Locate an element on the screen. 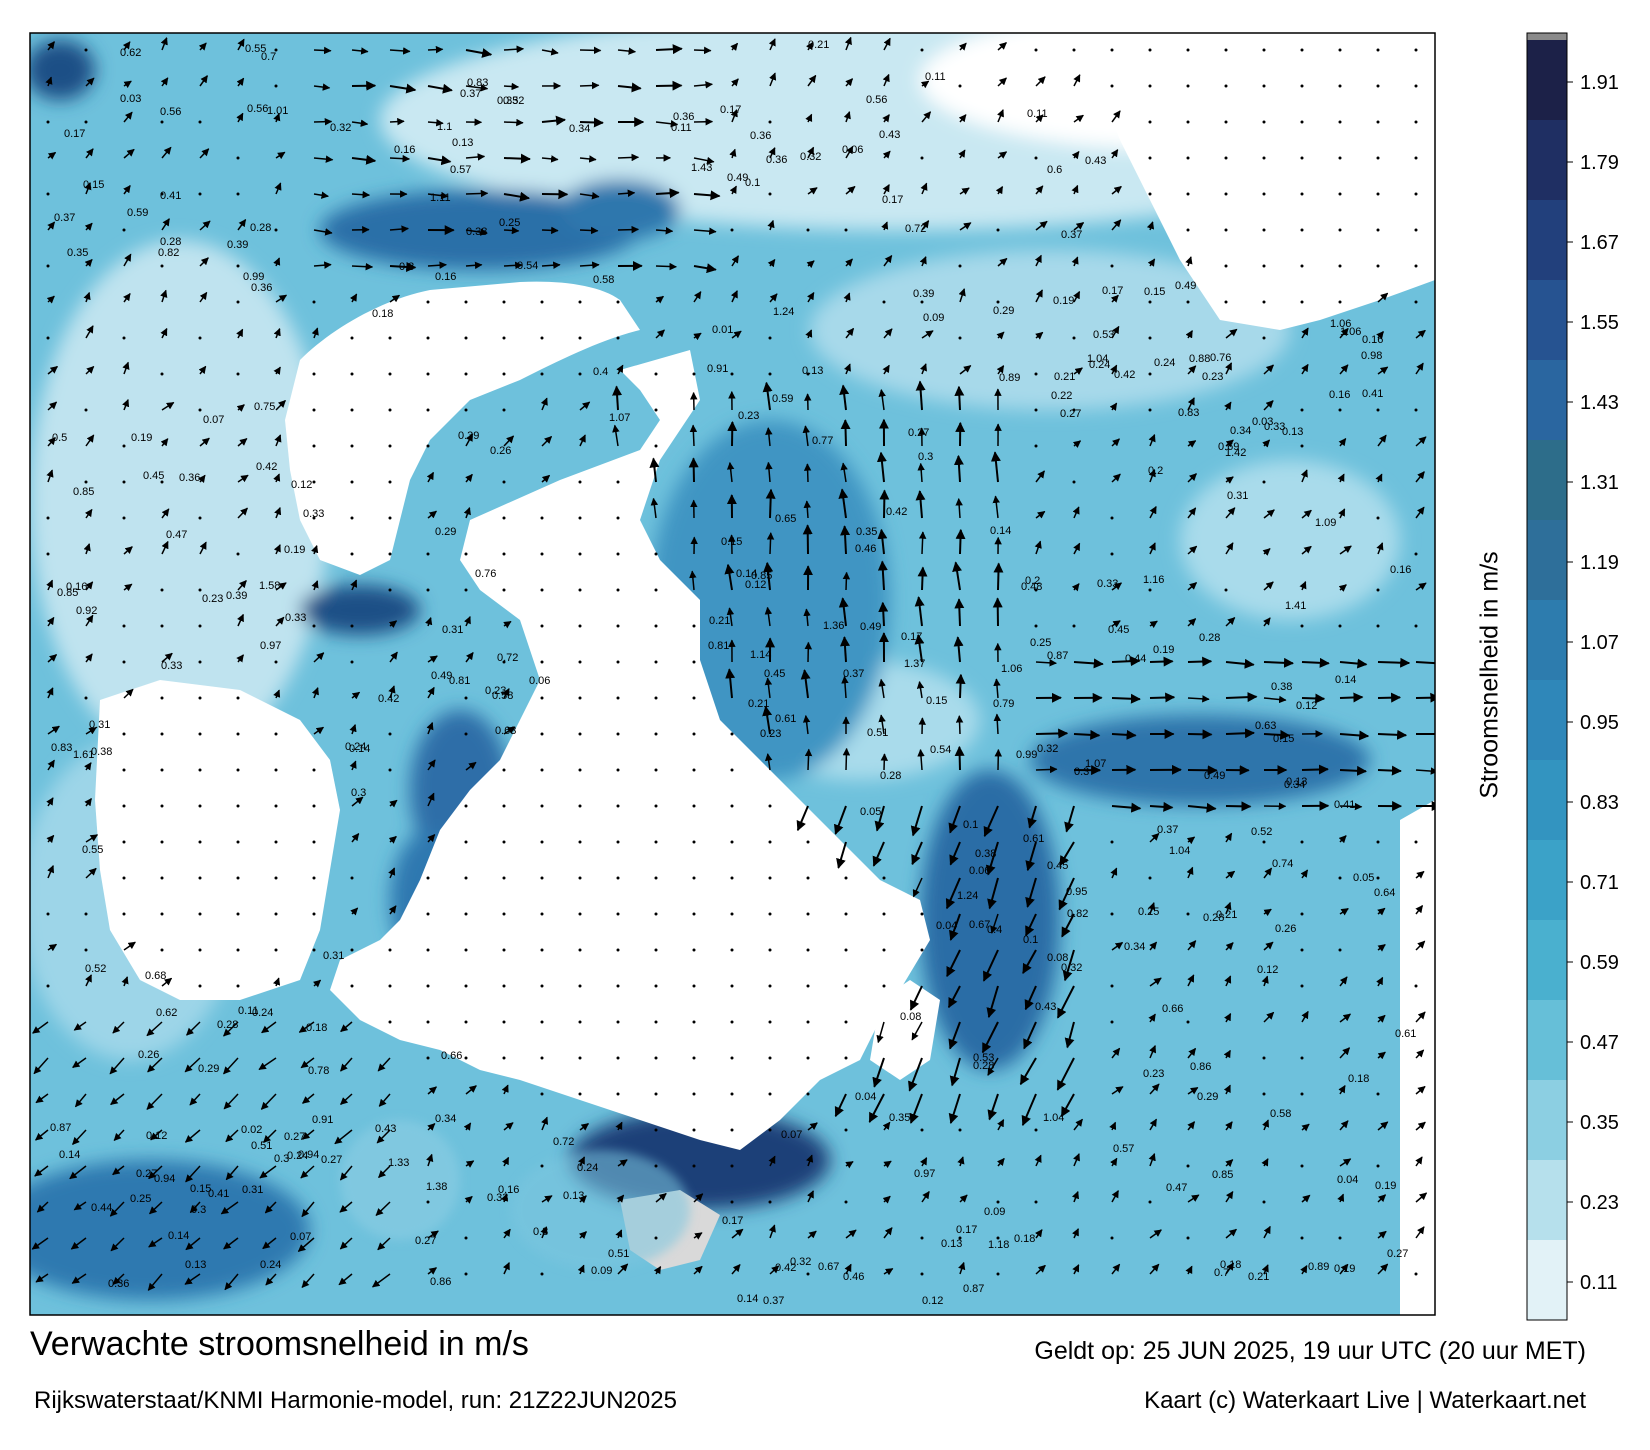 The height and width of the screenshot is (1450, 1650). speed-label: 0.52 is located at coordinates (95, 969).